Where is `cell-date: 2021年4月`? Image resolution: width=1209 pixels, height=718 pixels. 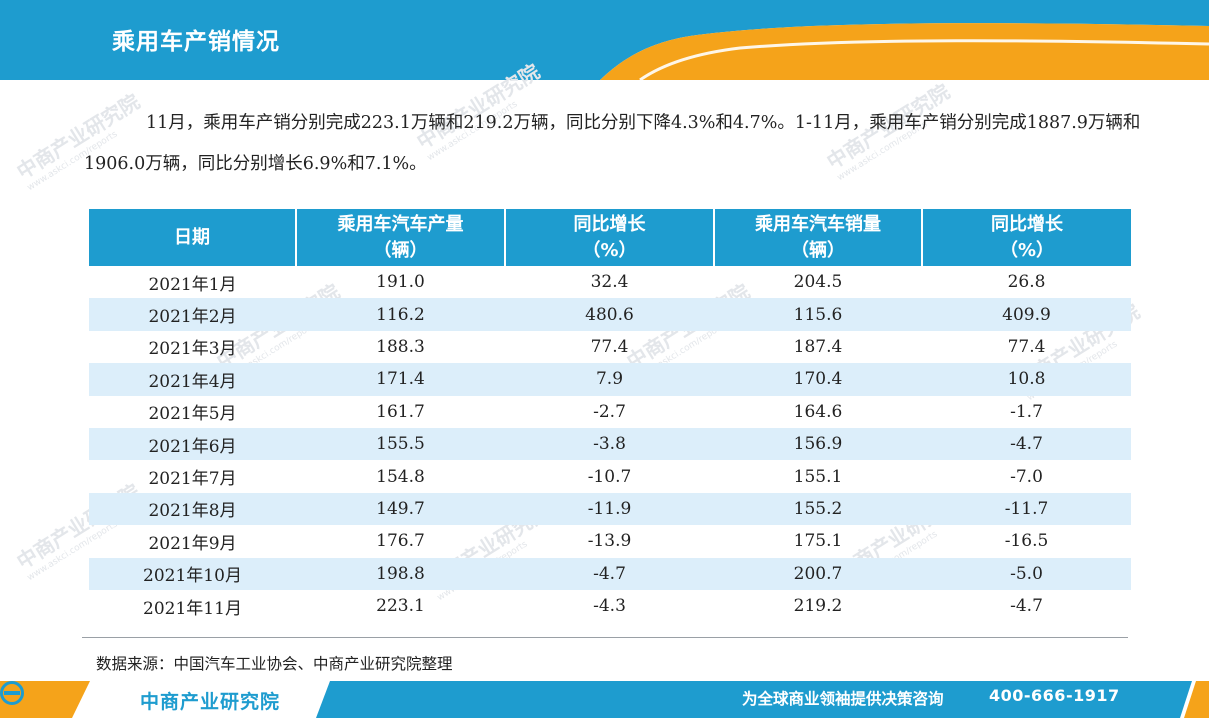
cell-date: 2021年4月 is located at coordinates (192, 379).